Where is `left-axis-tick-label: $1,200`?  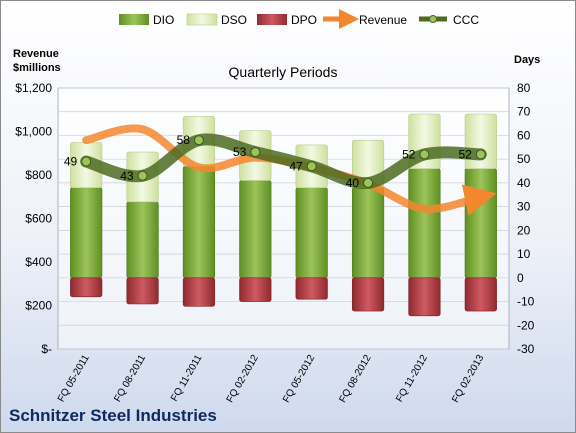
left-axis-tick-label: $1,200 is located at coordinates (33, 88).